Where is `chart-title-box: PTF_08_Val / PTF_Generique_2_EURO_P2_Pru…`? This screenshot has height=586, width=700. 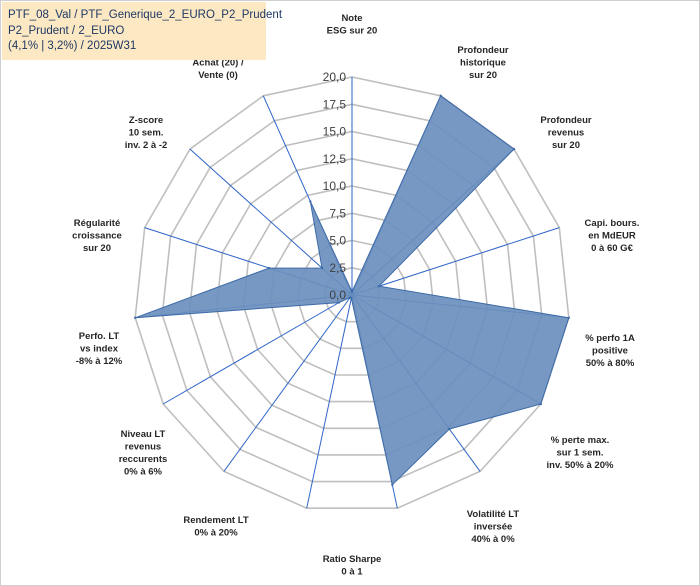
chart-title-box: PTF_08_Val / PTF_Generique_2_EURO_P2_Pru… is located at coordinates (142, 31).